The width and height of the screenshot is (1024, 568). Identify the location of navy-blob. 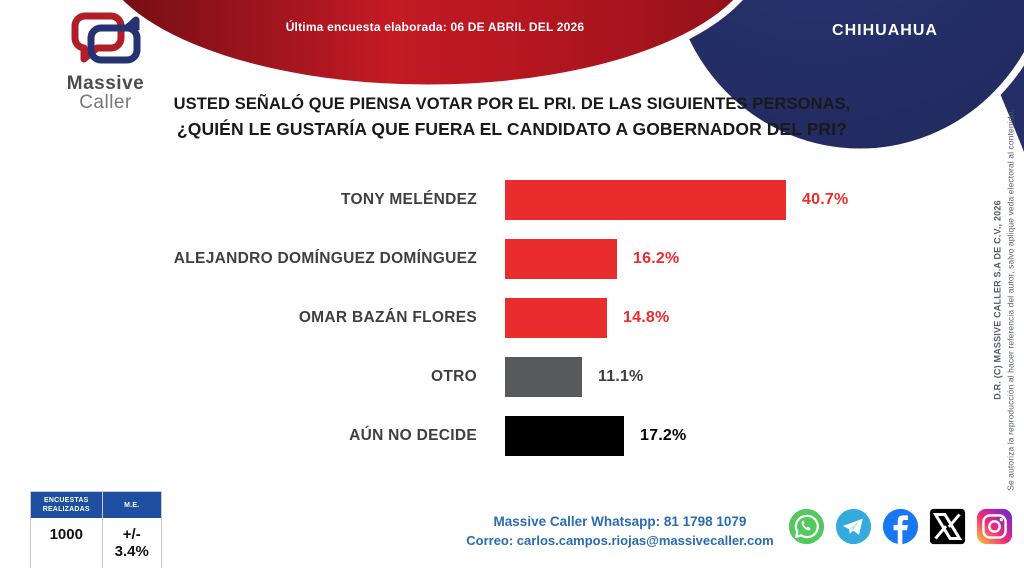
(846, 78).